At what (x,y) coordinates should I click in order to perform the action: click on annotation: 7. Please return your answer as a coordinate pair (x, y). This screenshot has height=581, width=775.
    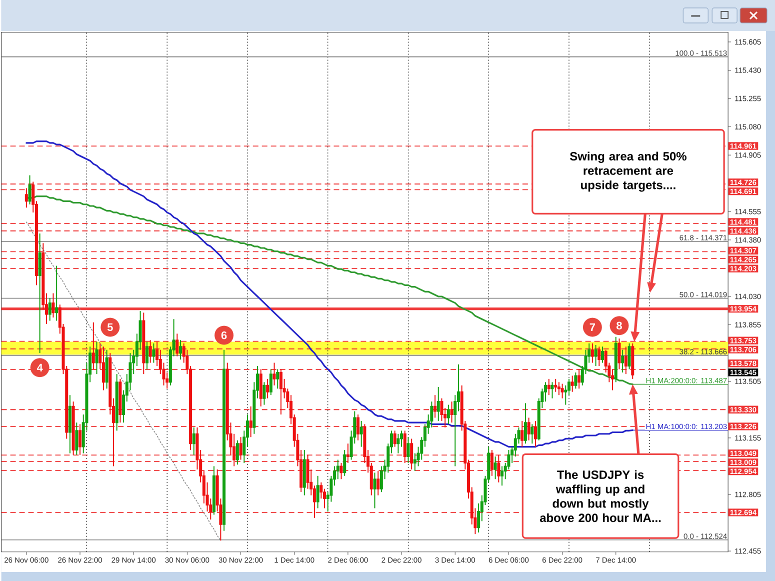
    Looking at the image, I should click on (593, 327).